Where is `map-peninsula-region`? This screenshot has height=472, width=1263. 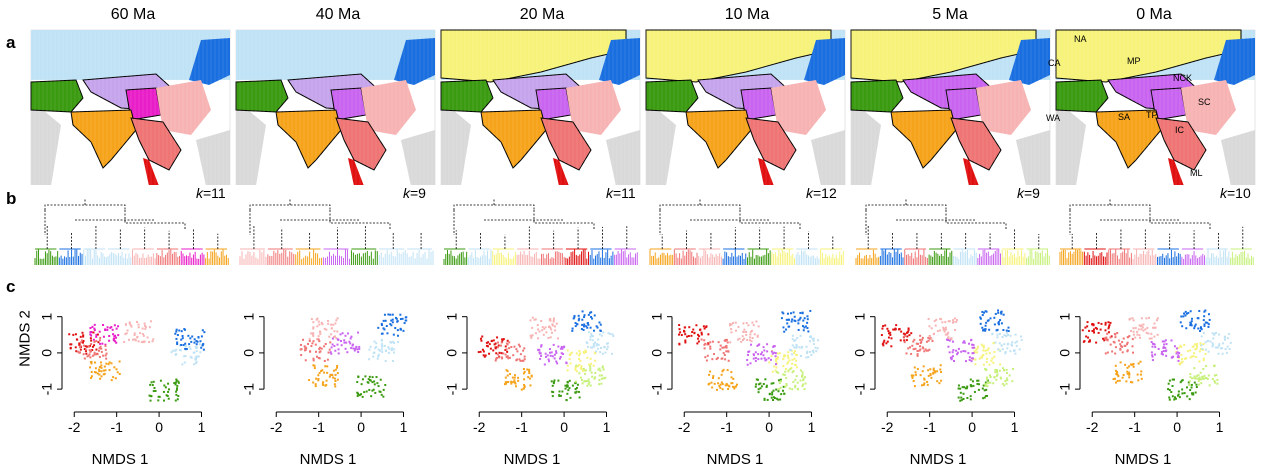 map-peninsula-region is located at coordinates (151, 171).